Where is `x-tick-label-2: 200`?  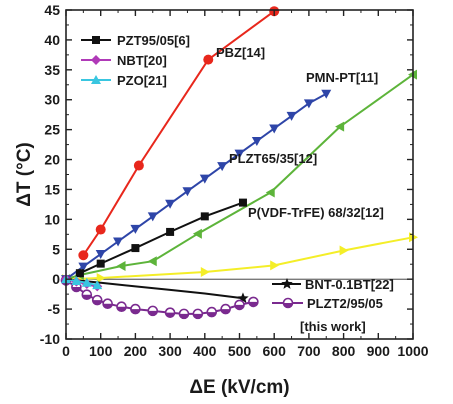 x-tick-label-2: 200 is located at coordinates (136, 351).